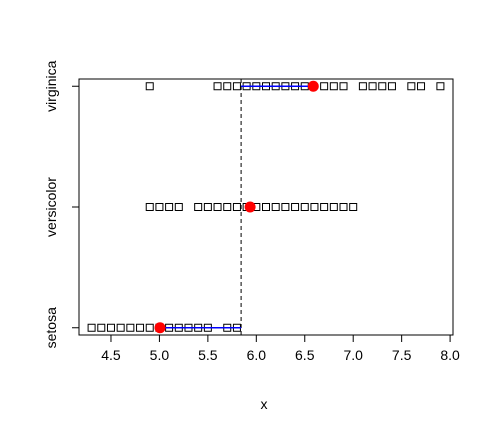 This screenshot has width=489, height=434. I want to click on x-axis-label: x, so click(264, 404).